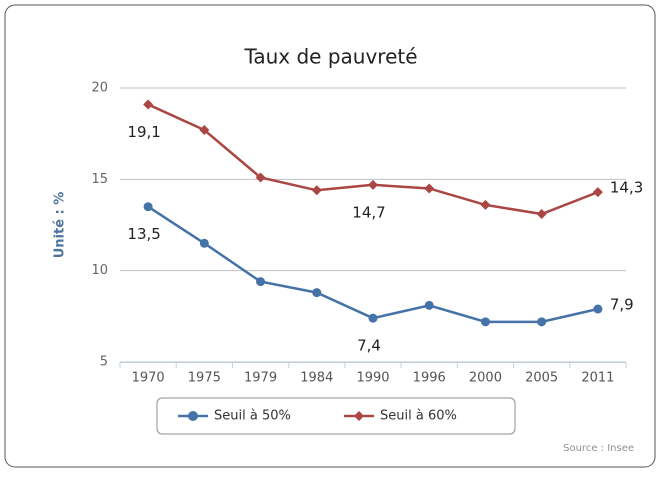  Describe the element at coordinates (485, 378) in the screenshot. I see `x-tick-label: 2000` at that location.